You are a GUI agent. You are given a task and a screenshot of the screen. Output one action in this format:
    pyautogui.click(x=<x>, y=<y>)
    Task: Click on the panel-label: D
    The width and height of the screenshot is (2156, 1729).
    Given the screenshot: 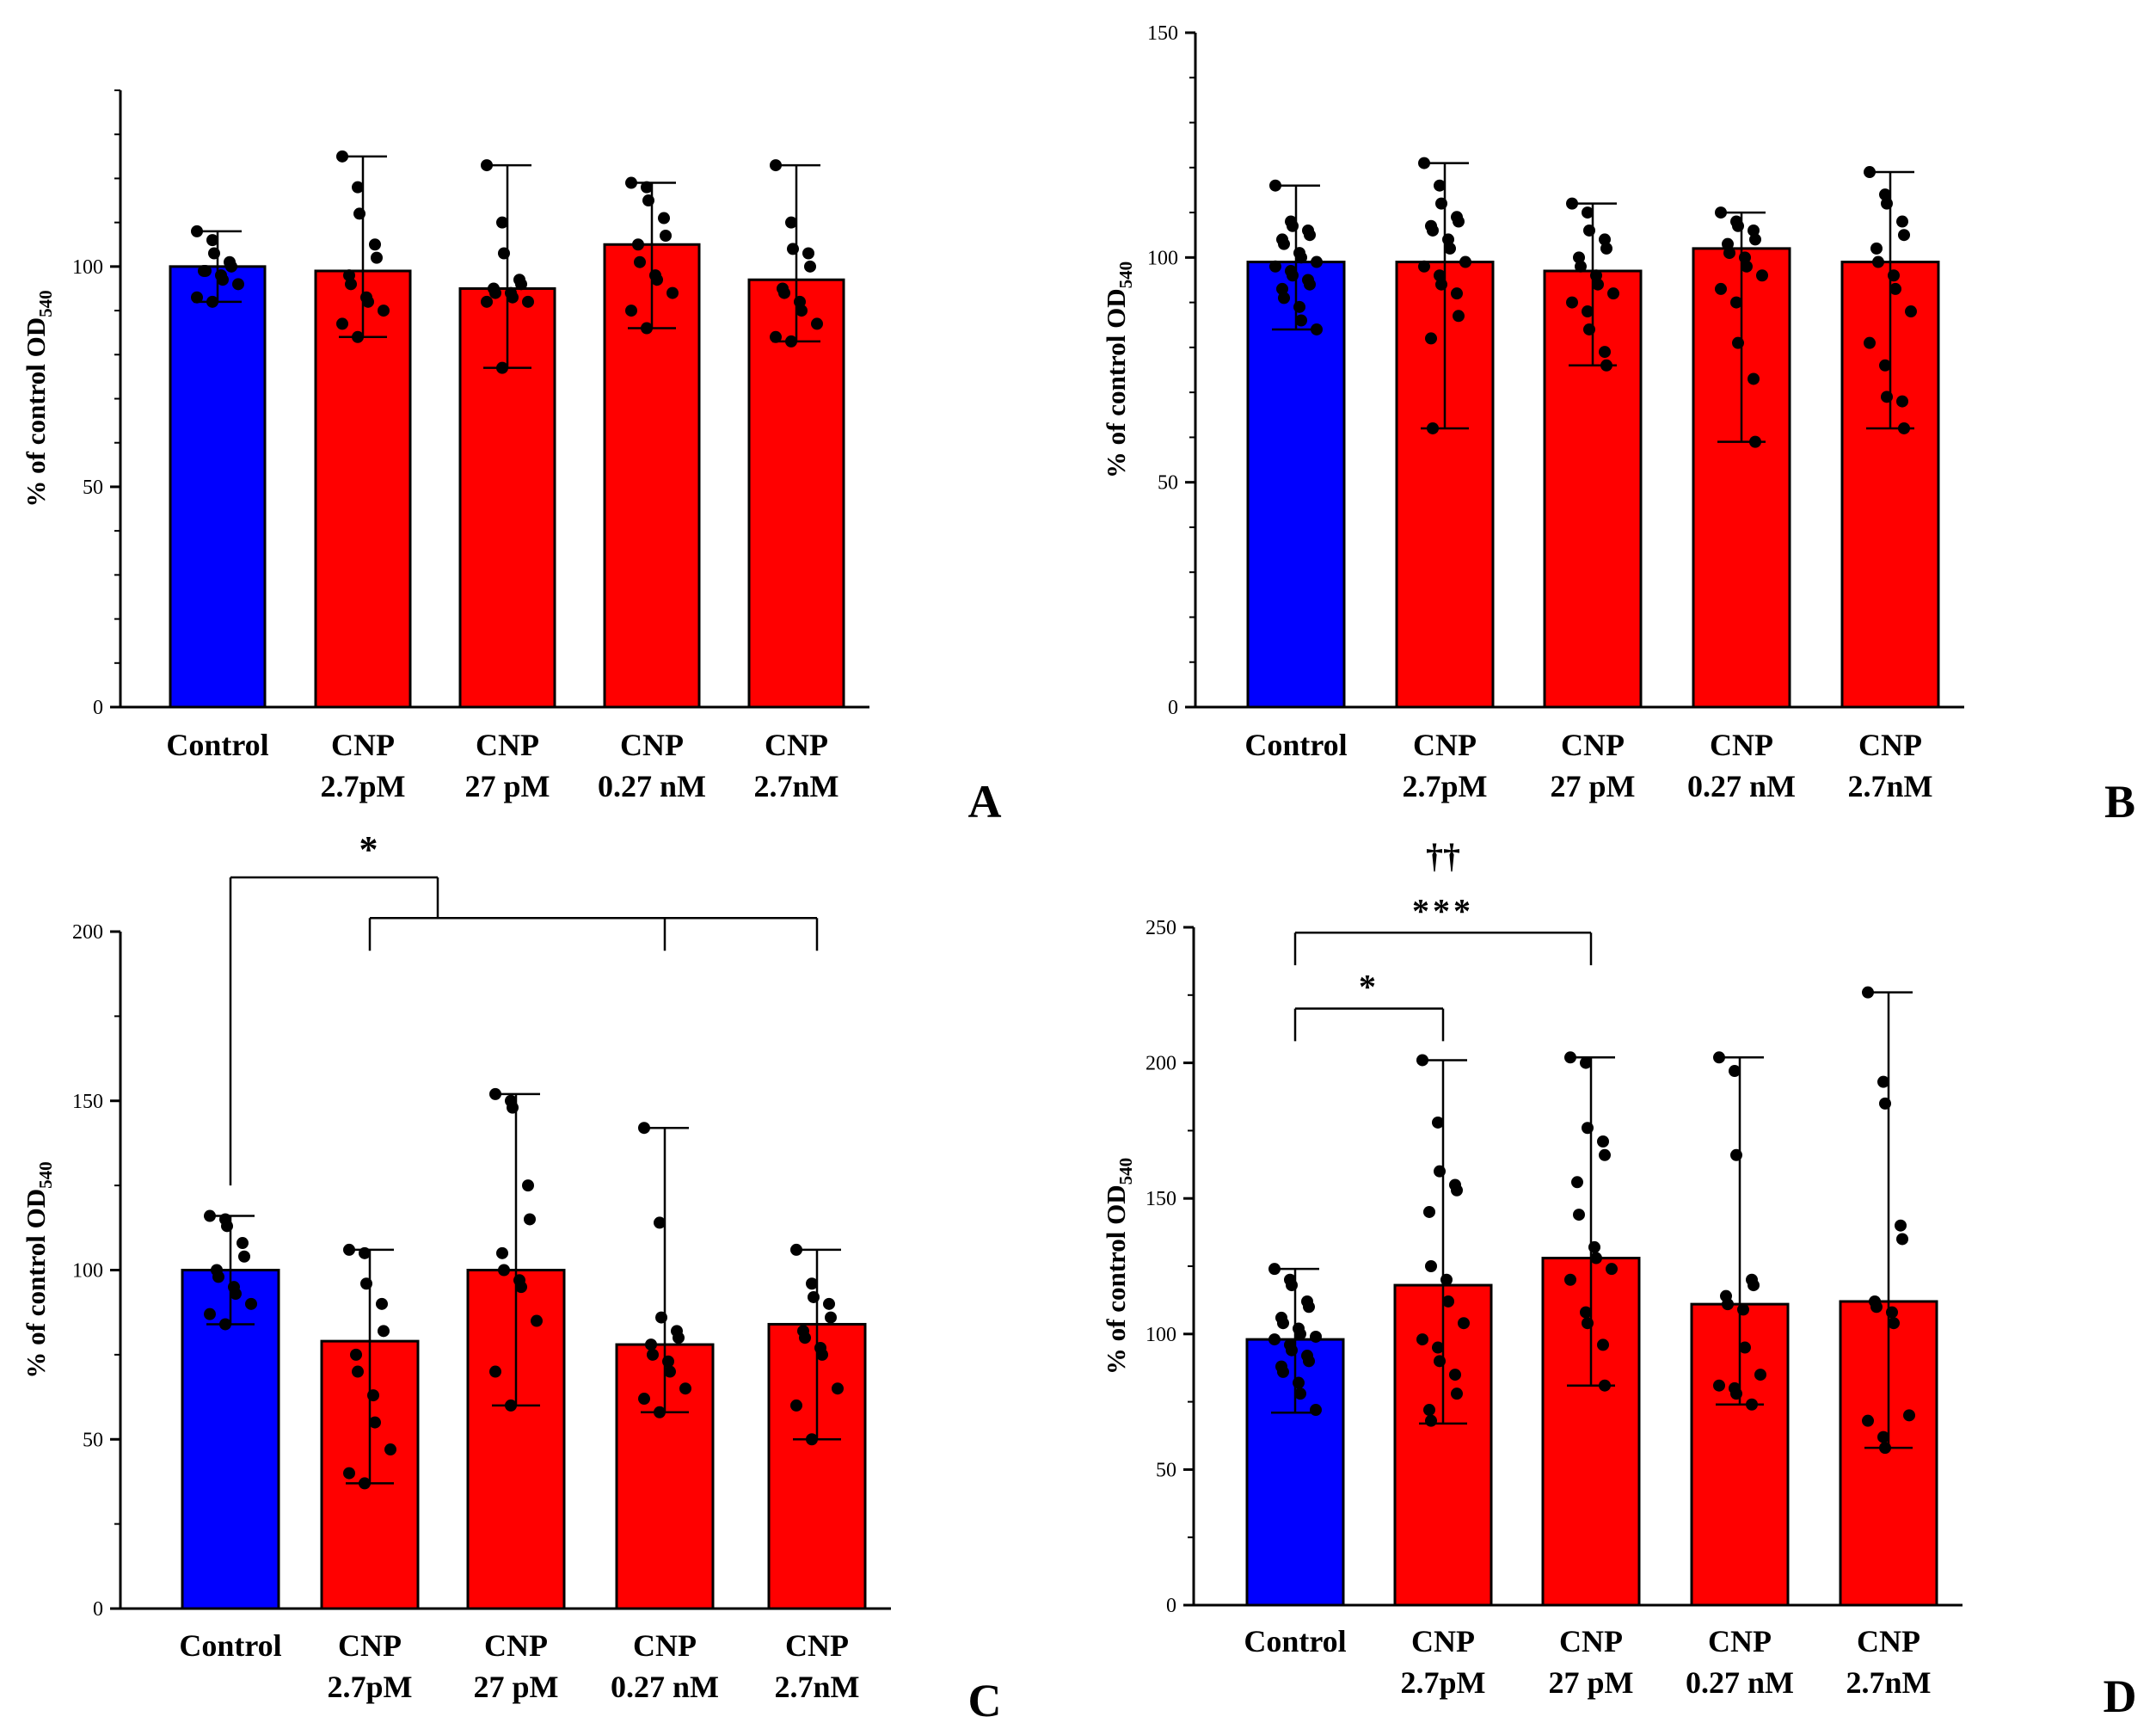 What is the action you would take?
    pyautogui.click(x=2120, y=1696)
    